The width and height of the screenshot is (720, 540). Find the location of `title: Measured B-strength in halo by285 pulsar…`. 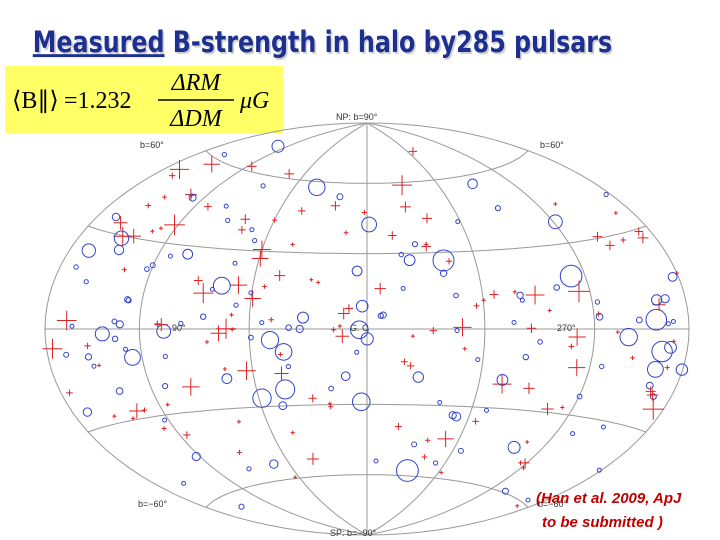

title: Measured B-strength in halo by285 pulsar… is located at coordinates (323, 44).